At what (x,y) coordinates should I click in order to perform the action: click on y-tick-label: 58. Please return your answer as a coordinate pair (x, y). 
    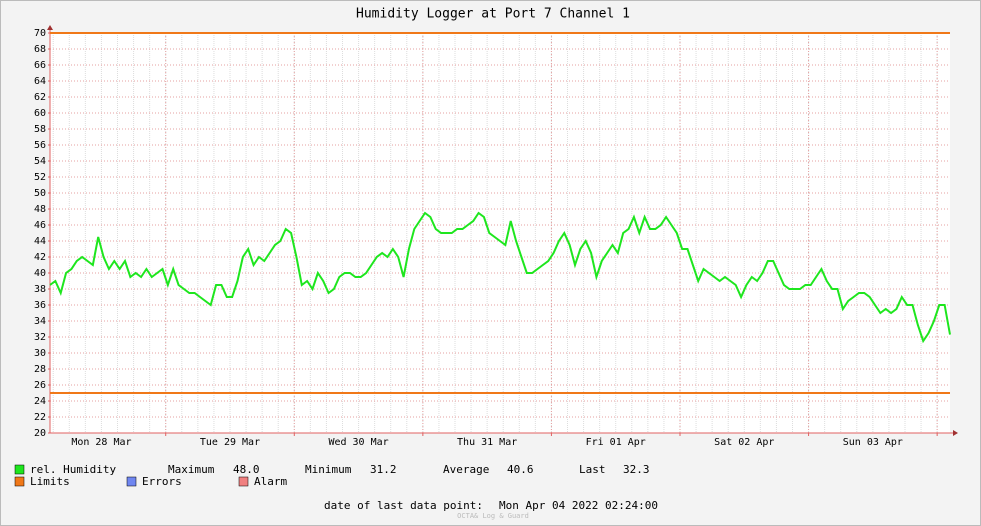
    Looking at the image, I should click on (40, 129).